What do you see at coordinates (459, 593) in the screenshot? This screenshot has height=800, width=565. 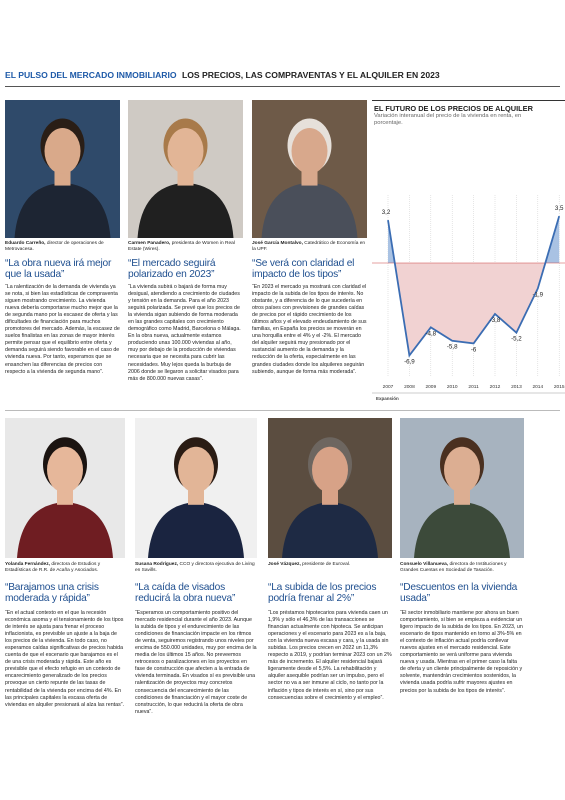 I see `quote-heading: “Descuentos en la vivienda usada”` at bounding box center [459, 593].